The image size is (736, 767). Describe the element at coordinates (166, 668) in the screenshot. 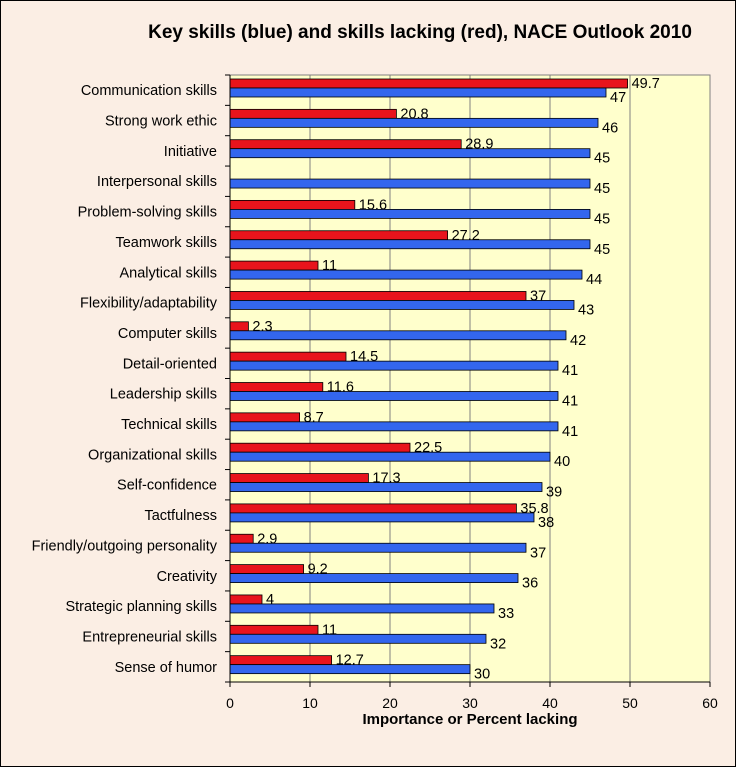

I see `category-label: Sense of humor` at that location.